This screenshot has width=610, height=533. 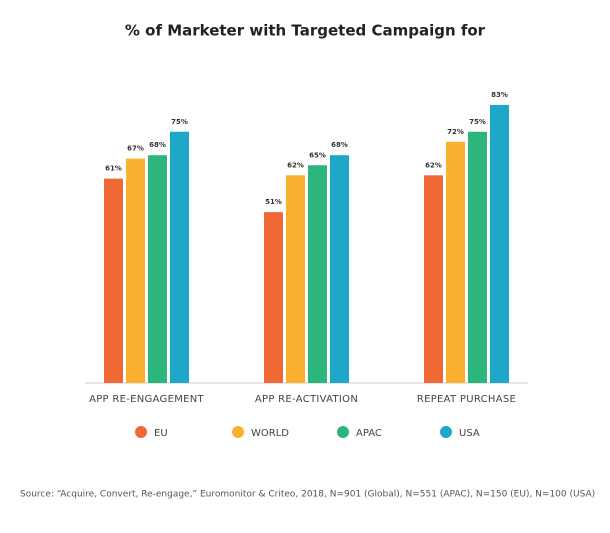 I want to click on legend-label: WORLD, so click(x=270, y=433).